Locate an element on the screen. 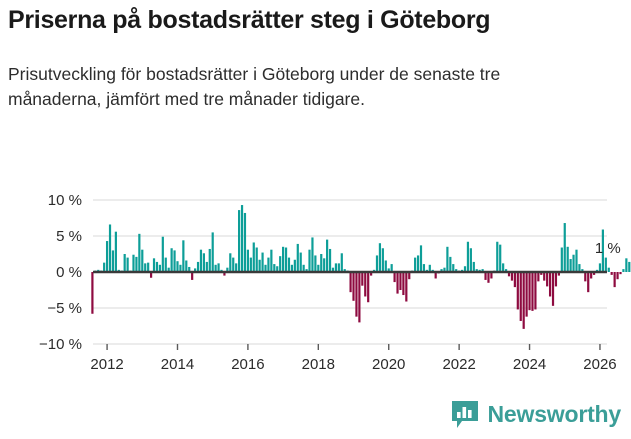 Image resolution: width=631 pixels, height=439 pixels. newsworthy-logo: Newsworthy is located at coordinates (535, 414).